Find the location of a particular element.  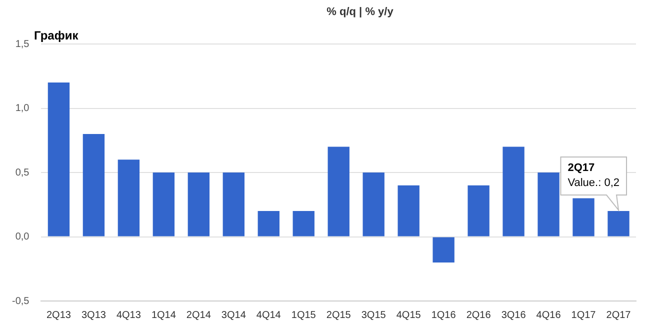

y-tick-label: 0,5 is located at coordinates (22, 172).